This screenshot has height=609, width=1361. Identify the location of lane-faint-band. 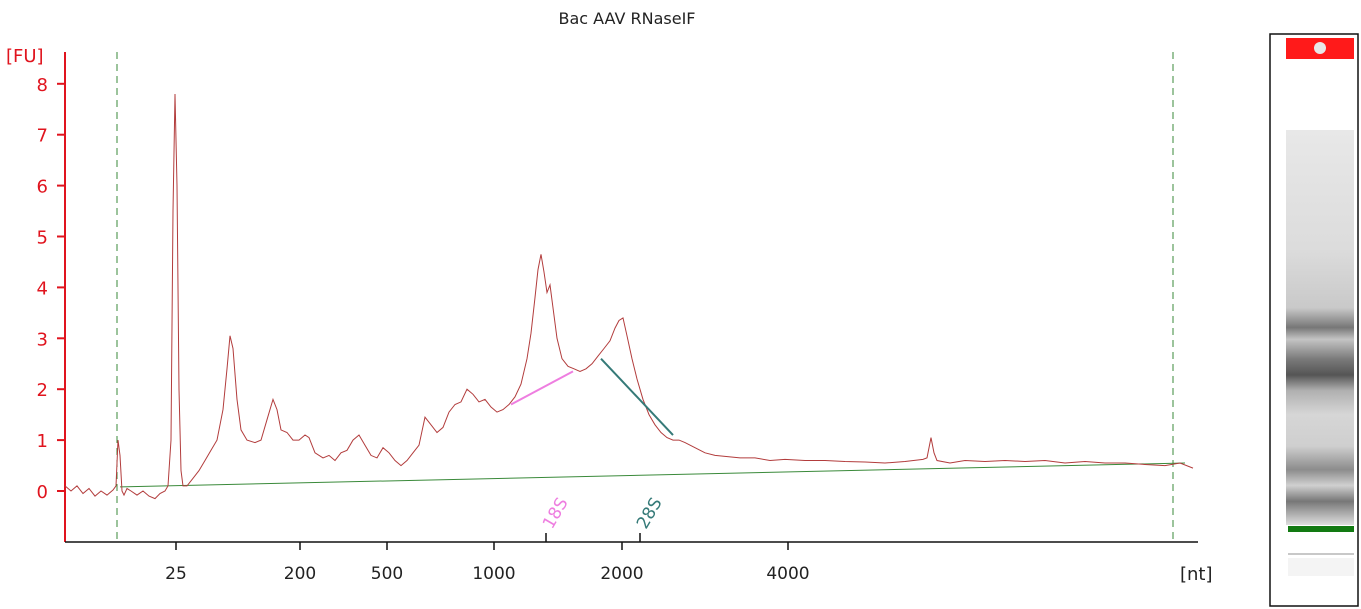
(1321, 554).